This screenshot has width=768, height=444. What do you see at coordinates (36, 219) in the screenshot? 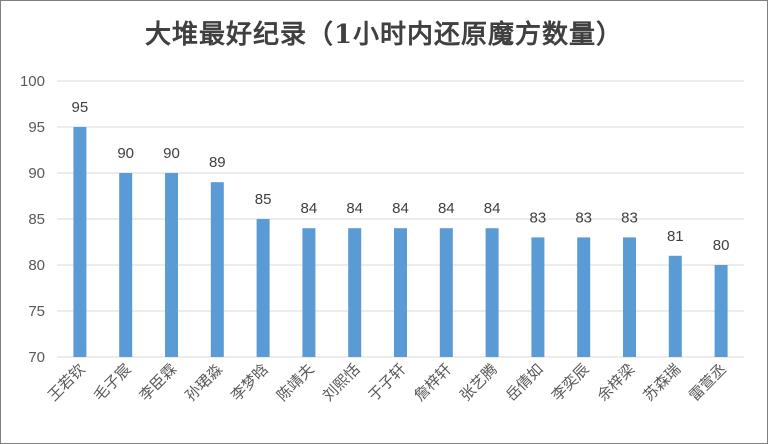
I see `y-tick-label: 85` at bounding box center [36, 219].